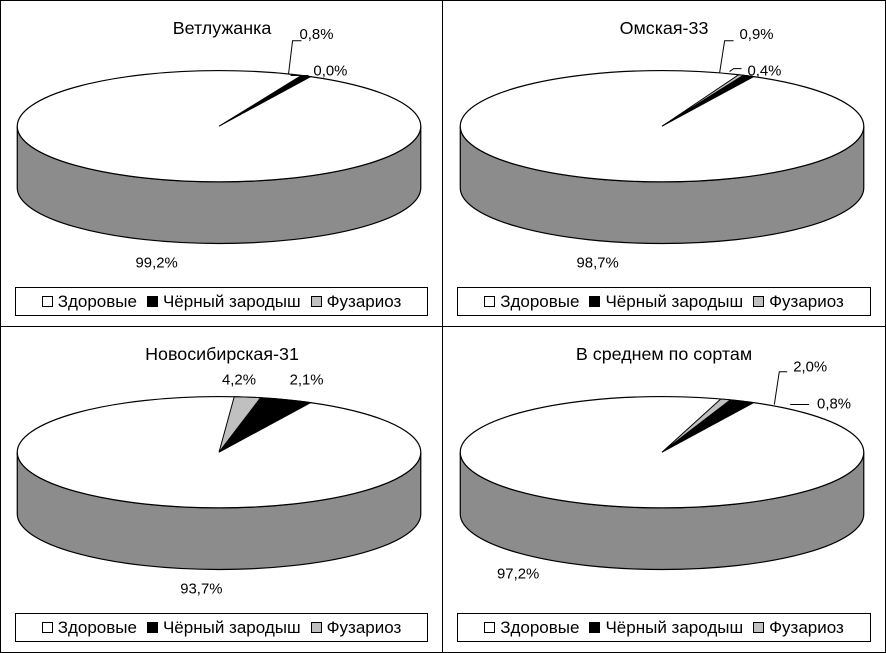 This screenshot has width=886, height=653. I want to click on chart-title: Новосибирская-31, so click(222, 354).